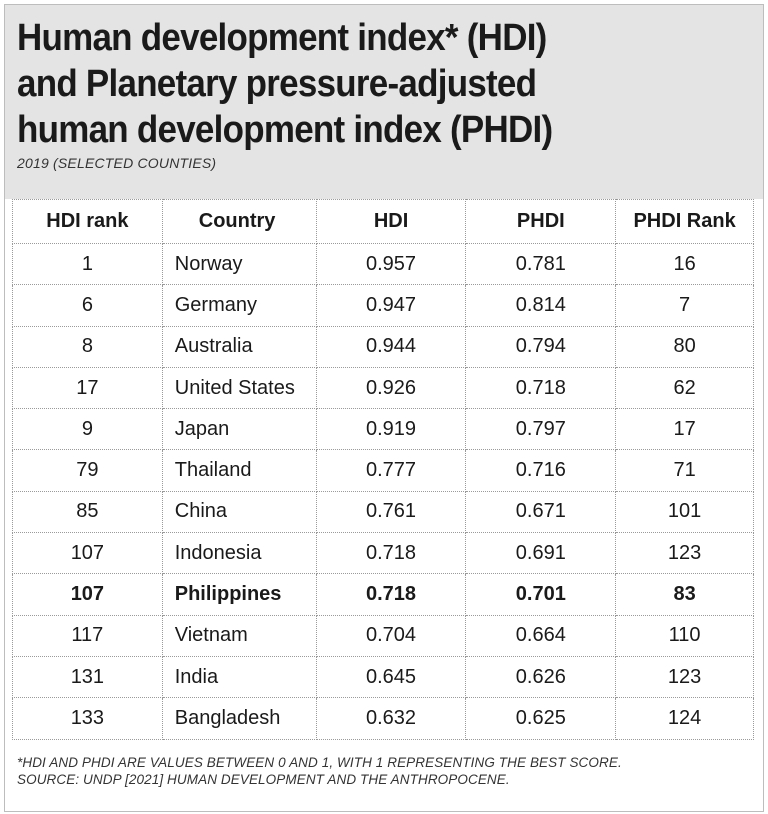  What do you see at coordinates (541, 264) in the screenshot?
I see `cell-phdi: 0.781` at bounding box center [541, 264].